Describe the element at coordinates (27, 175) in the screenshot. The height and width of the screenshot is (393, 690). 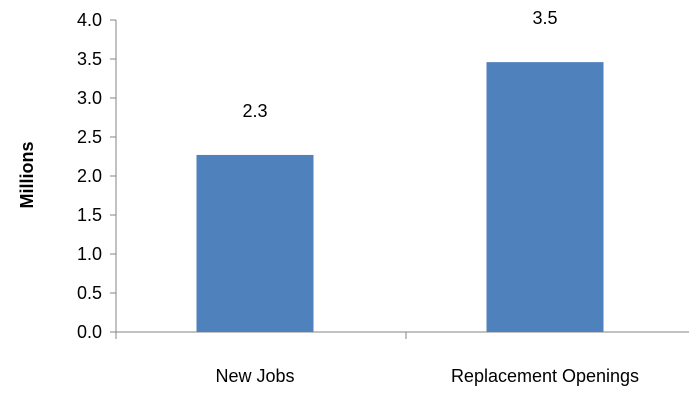
I see `y-axis-title: Millions` at that location.